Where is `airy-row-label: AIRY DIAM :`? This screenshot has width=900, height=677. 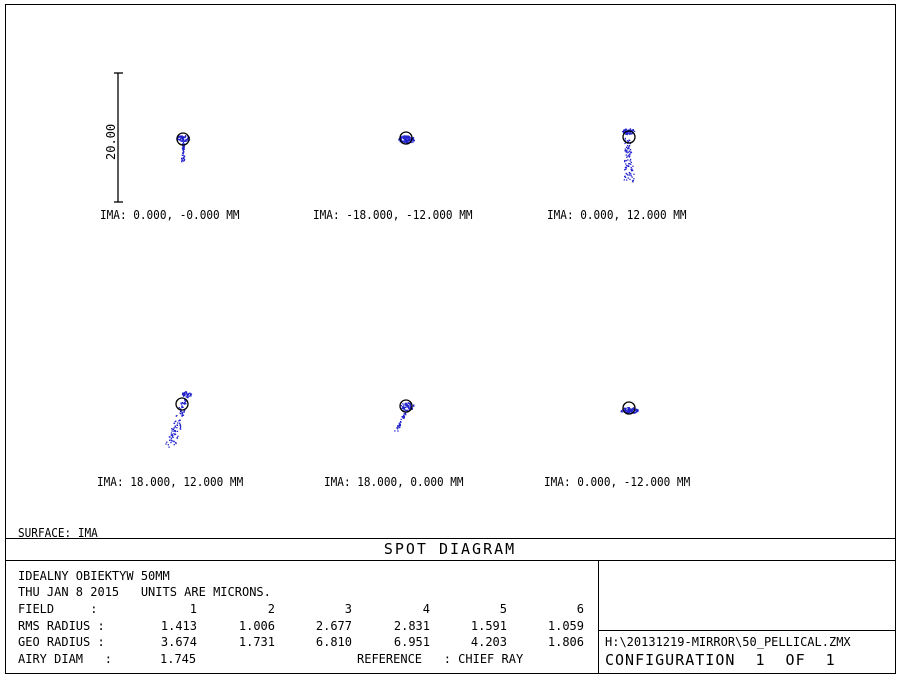
airy-row-label: AIRY DIAM : is located at coordinates (65, 659).